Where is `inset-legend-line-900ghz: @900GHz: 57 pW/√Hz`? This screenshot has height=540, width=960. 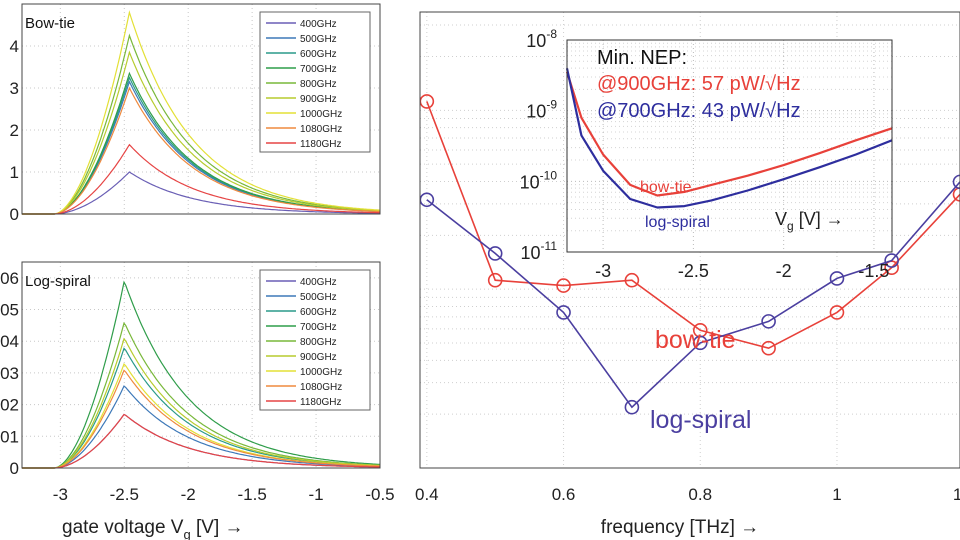 inset-legend-line-900ghz: @900GHz: 57 pW/√Hz is located at coordinates (699, 84).